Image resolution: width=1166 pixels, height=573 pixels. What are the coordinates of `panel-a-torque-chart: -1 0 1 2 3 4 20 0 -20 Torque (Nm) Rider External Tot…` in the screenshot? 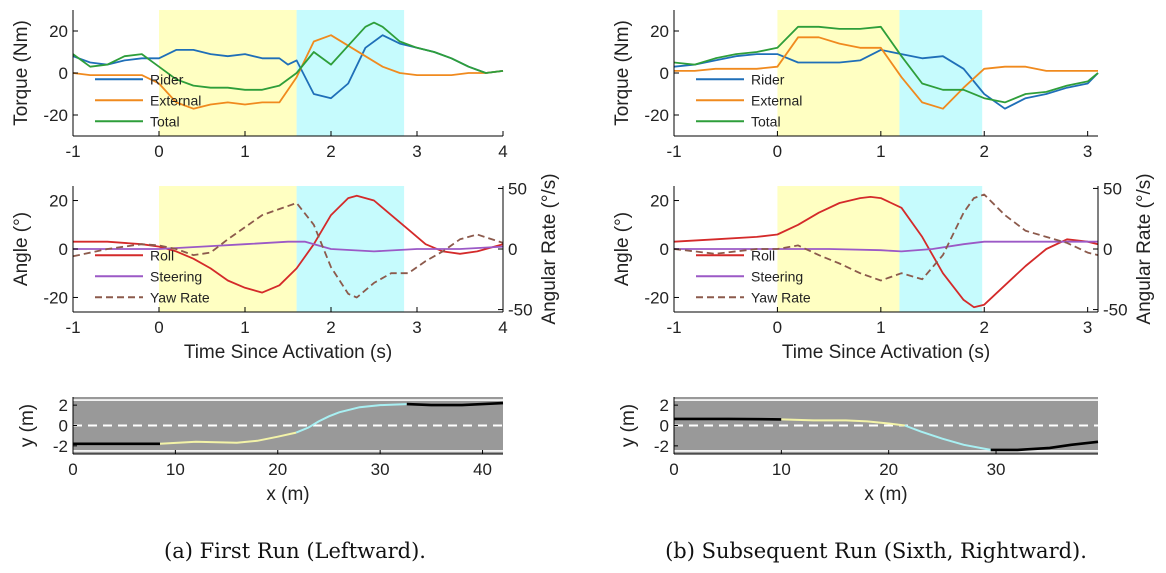 It's located at (259, 85).